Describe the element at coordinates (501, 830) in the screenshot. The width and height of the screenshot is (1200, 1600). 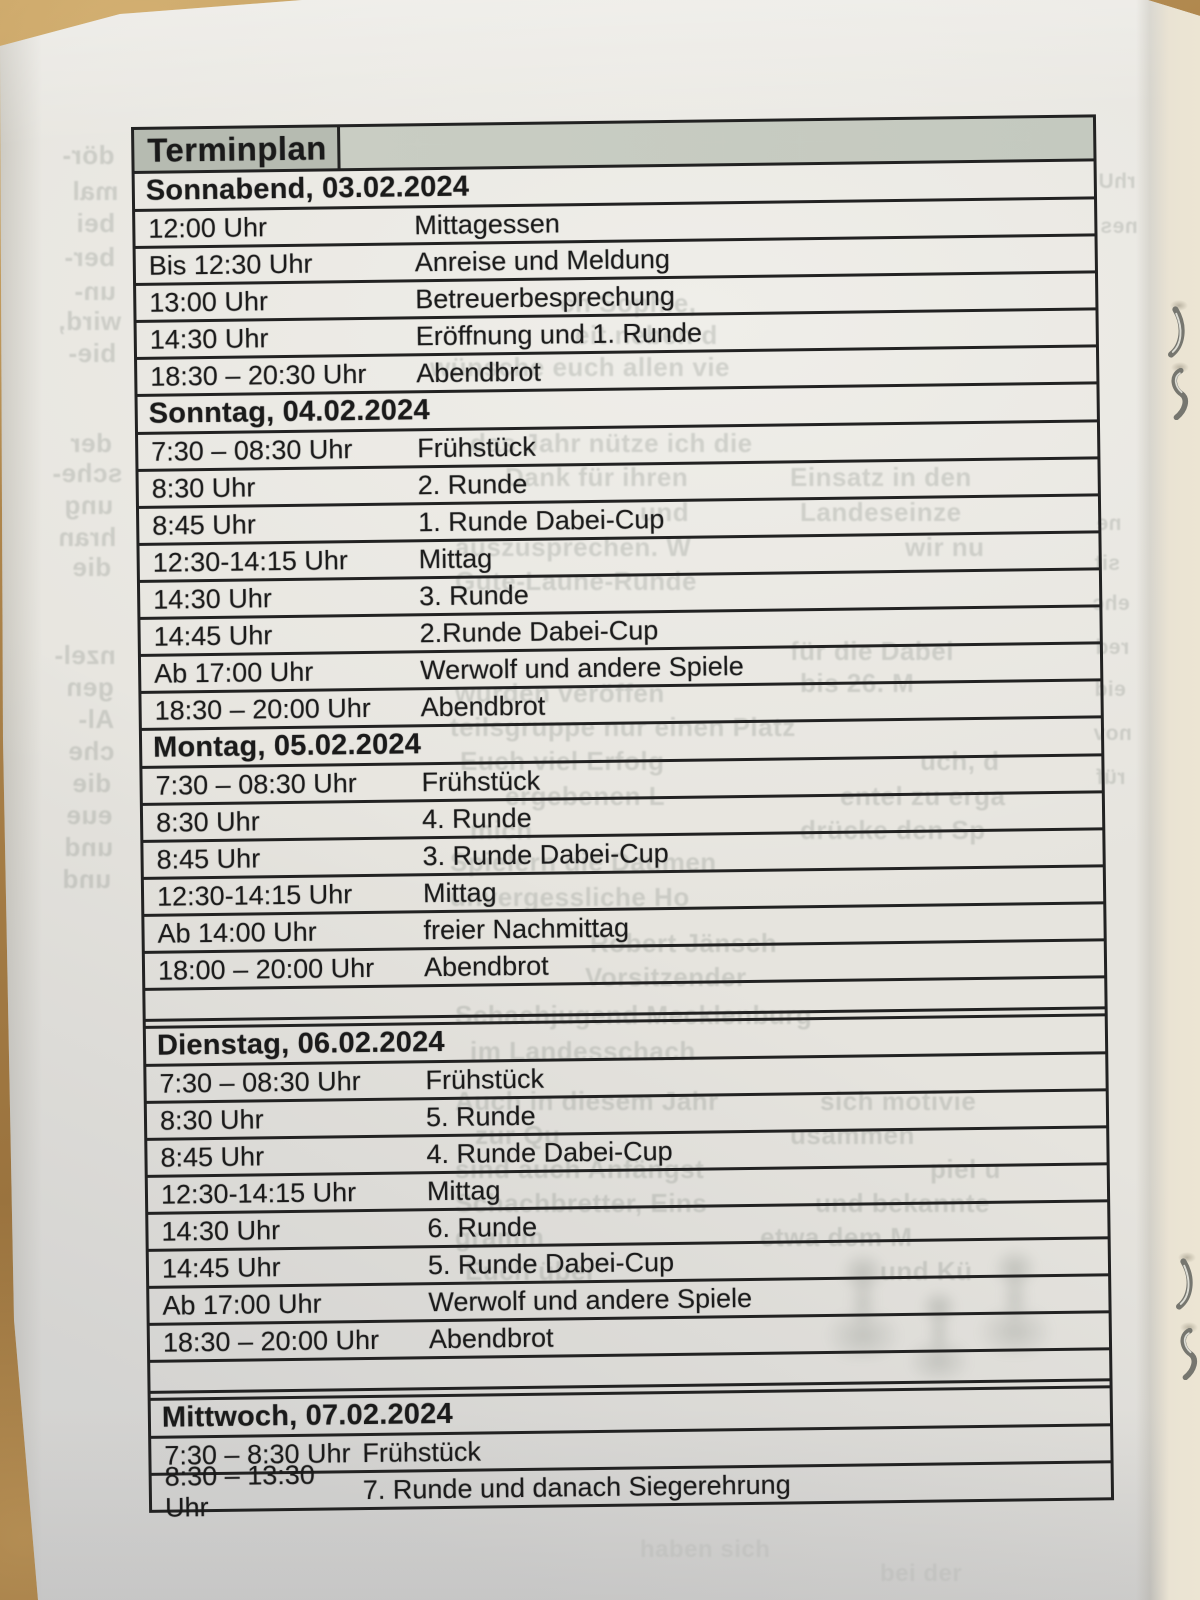
I see `ghost-text-fragment: mich` at that location.